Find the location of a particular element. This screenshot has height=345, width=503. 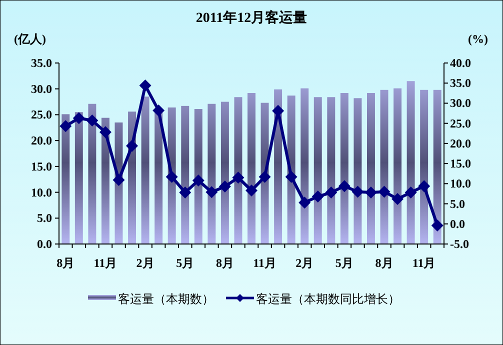

y-tick-label: 35.0 is located at coordinates (41, 63).